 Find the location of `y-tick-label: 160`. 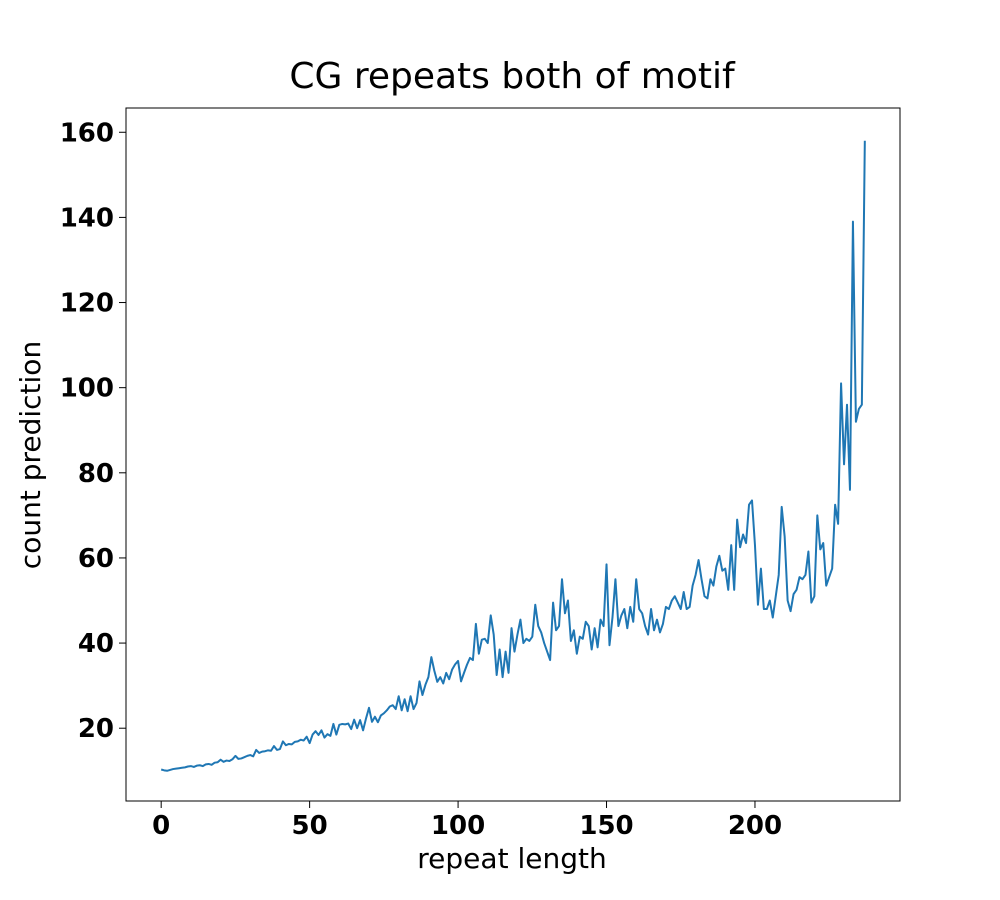

y-tick-label: 160 is located at coordinates (87, 133).